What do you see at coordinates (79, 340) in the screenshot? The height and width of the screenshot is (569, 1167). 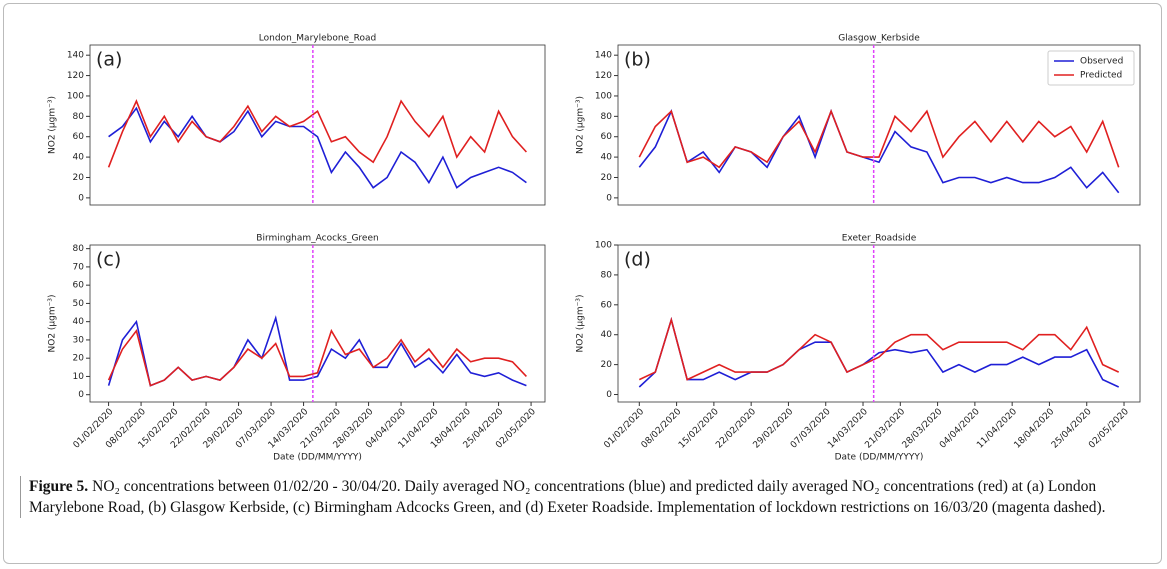 I see `y-tick-label: 30` at bounding box center [79, 340].